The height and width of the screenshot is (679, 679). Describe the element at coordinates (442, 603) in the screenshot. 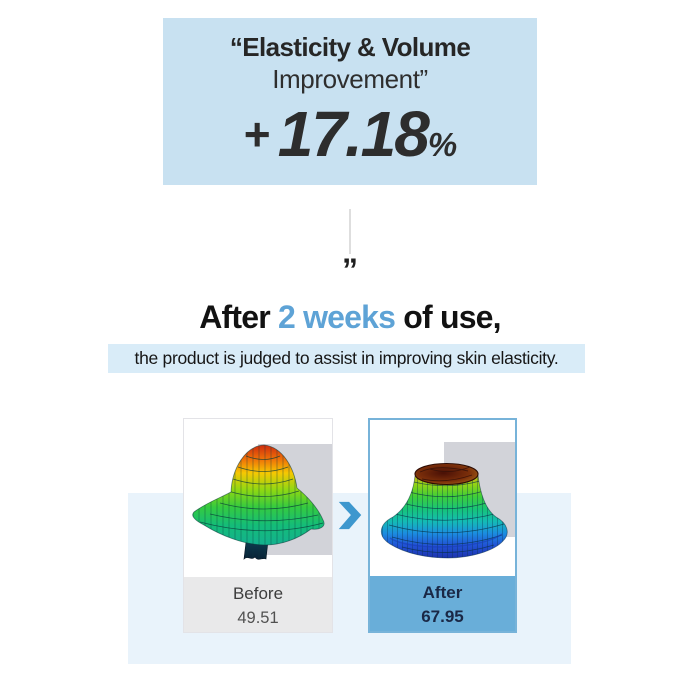

I see `after-label-area: After 67.95` at that location.